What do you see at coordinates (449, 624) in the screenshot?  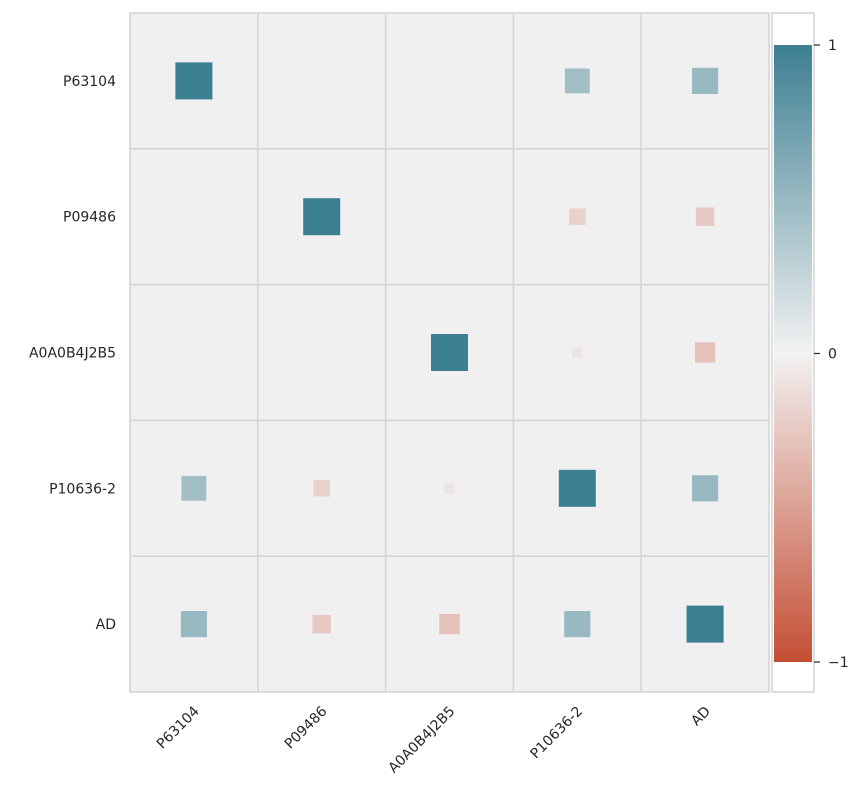 I see `heatmap-cell-AD-A0A0B4J2B5` at bounding box center [449, 624].